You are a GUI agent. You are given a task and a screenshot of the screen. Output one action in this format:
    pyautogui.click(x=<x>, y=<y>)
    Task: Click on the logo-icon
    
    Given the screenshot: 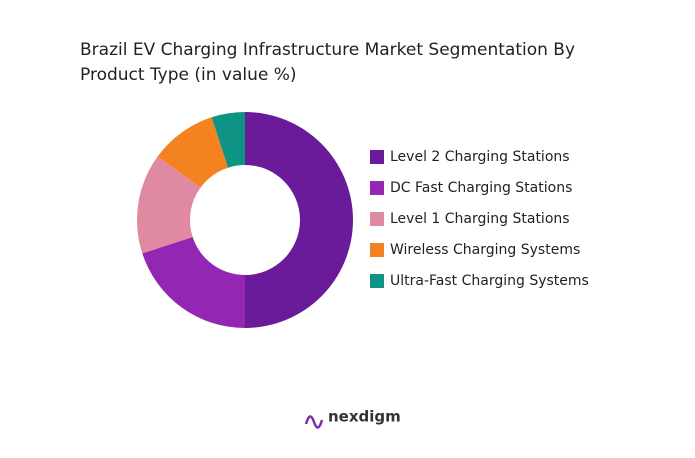 What is the action you would take?
    pyautogui.click(x=314, y=422)
    